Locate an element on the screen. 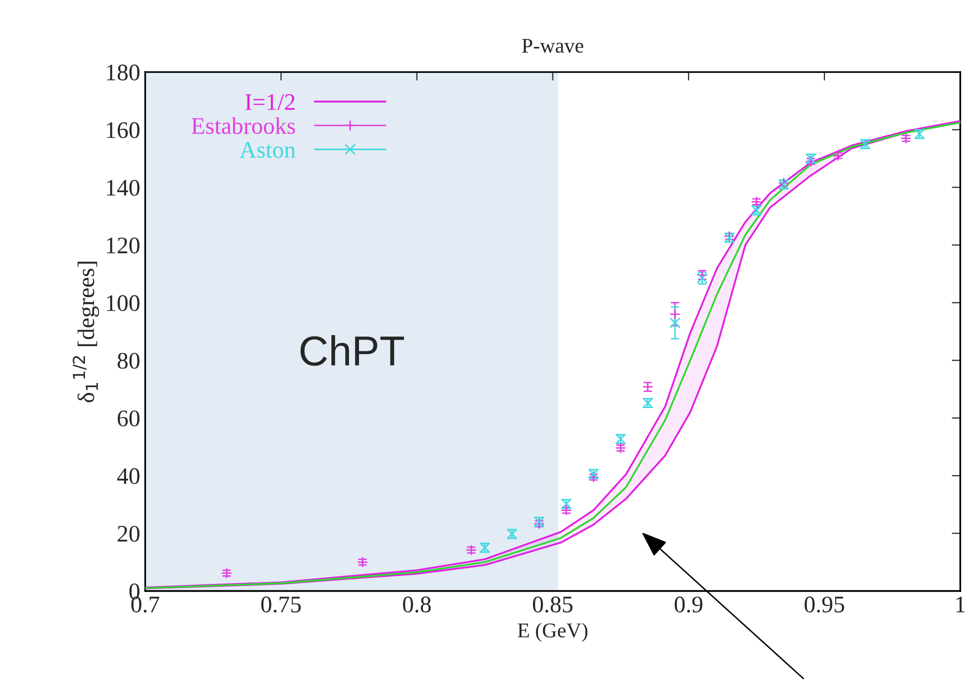 This screenshot has height=686, width=968. y-axis-title: δ$_{1}$$^{1/2}$ [degrees] is located at coordinates (86, 332).